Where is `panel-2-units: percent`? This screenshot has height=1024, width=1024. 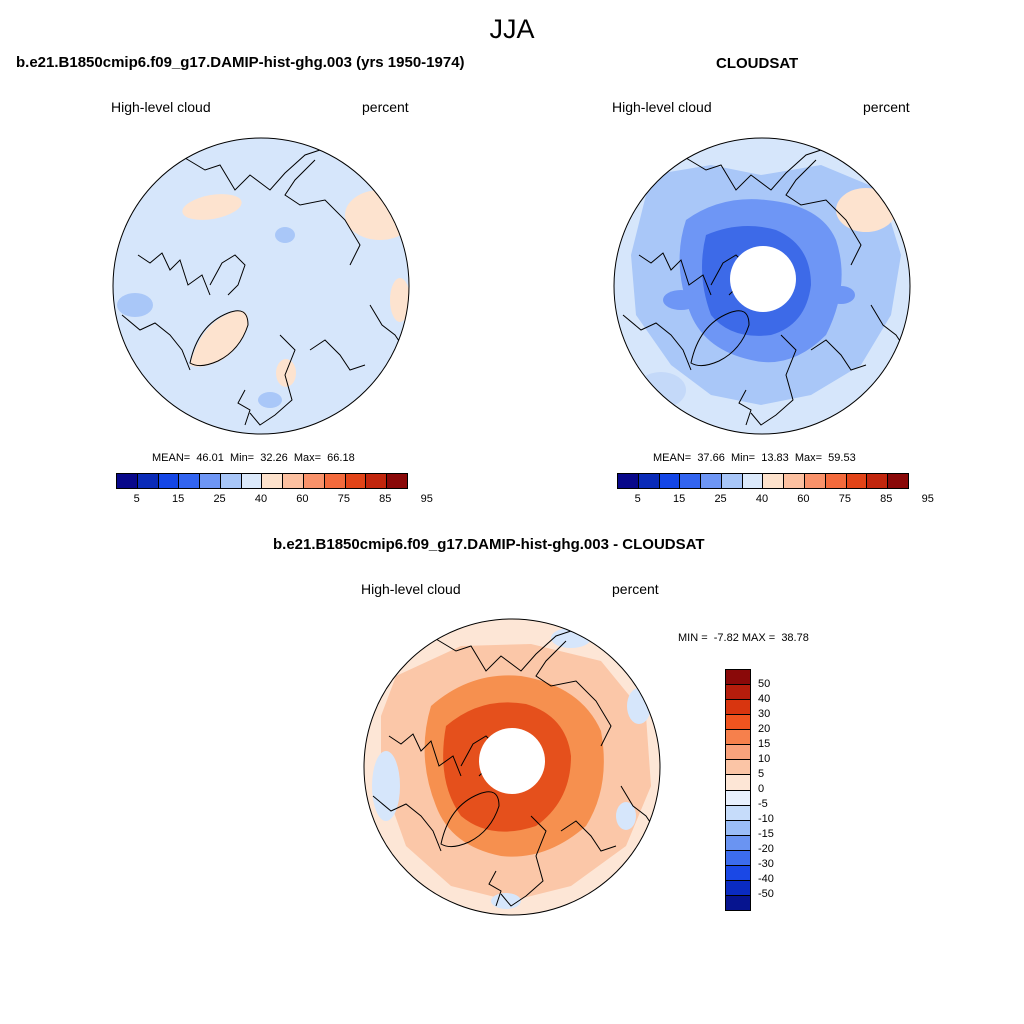 panel-2-units: percent is located at coordinates (886, 107).